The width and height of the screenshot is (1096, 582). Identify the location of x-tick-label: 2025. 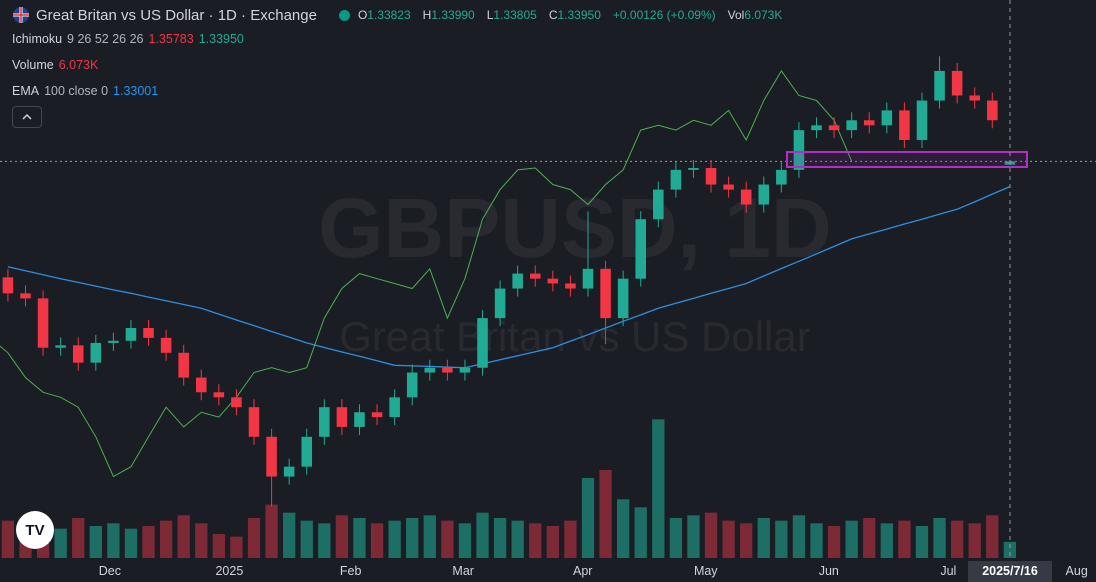
(229, 571).